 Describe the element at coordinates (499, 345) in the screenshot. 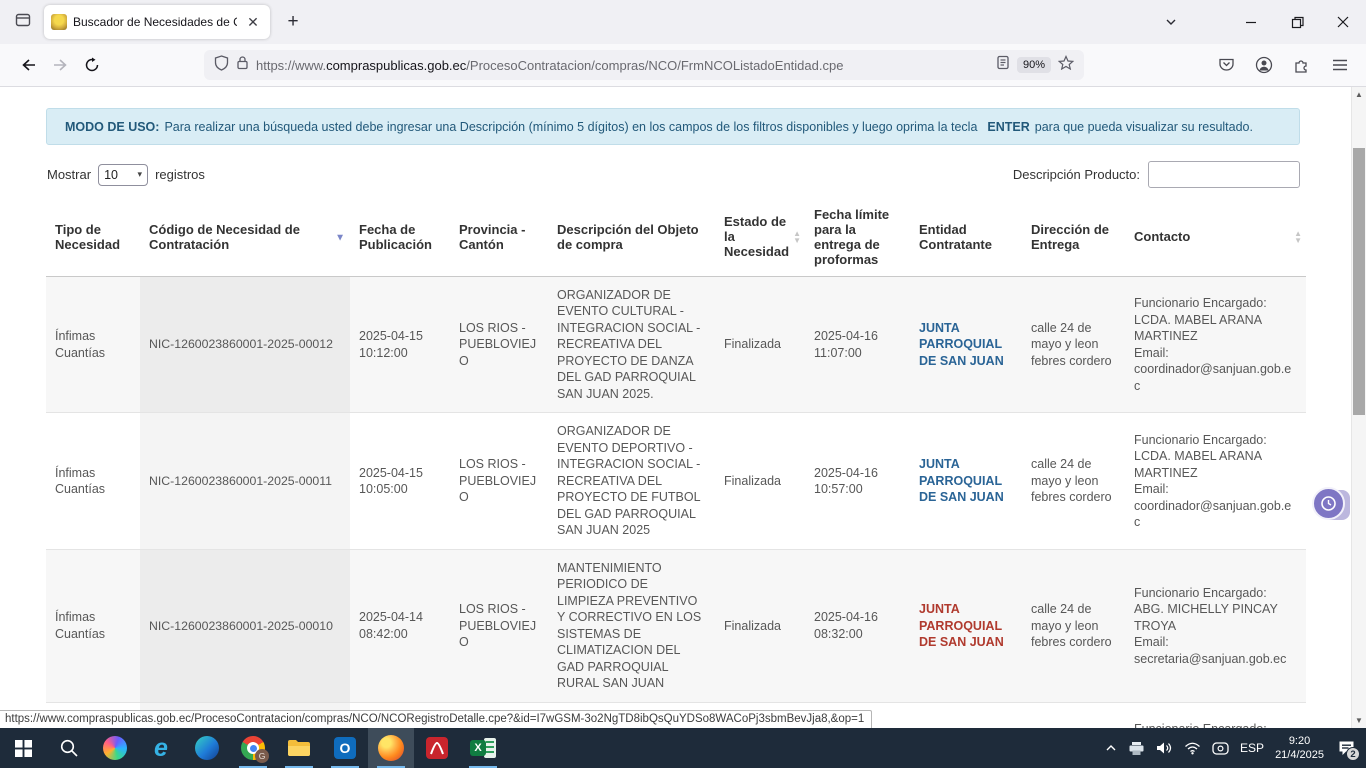

I see `cell-provincia-canton: LOS RIOS - PUEBLOVIEJO` at that location.